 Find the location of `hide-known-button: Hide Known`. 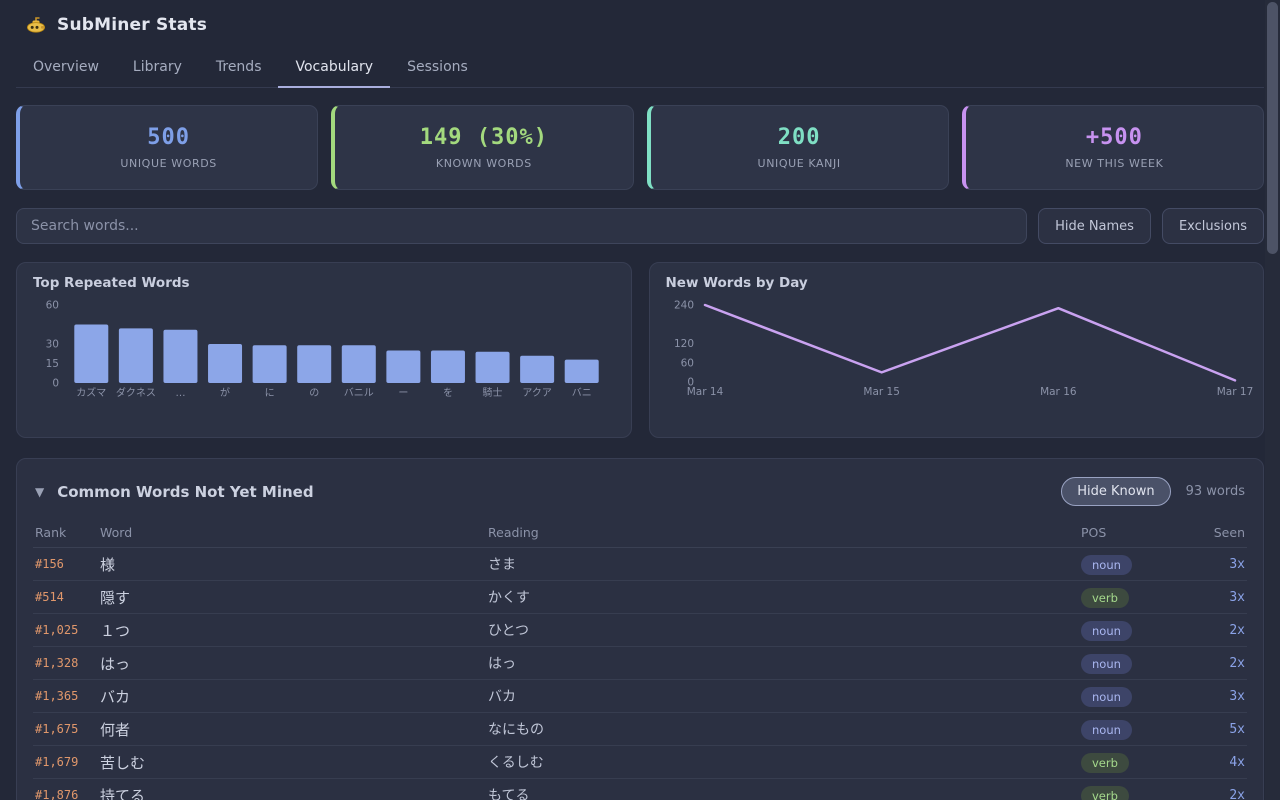

hide-known-button: Hide Known is located at coordinates (1116, 491).